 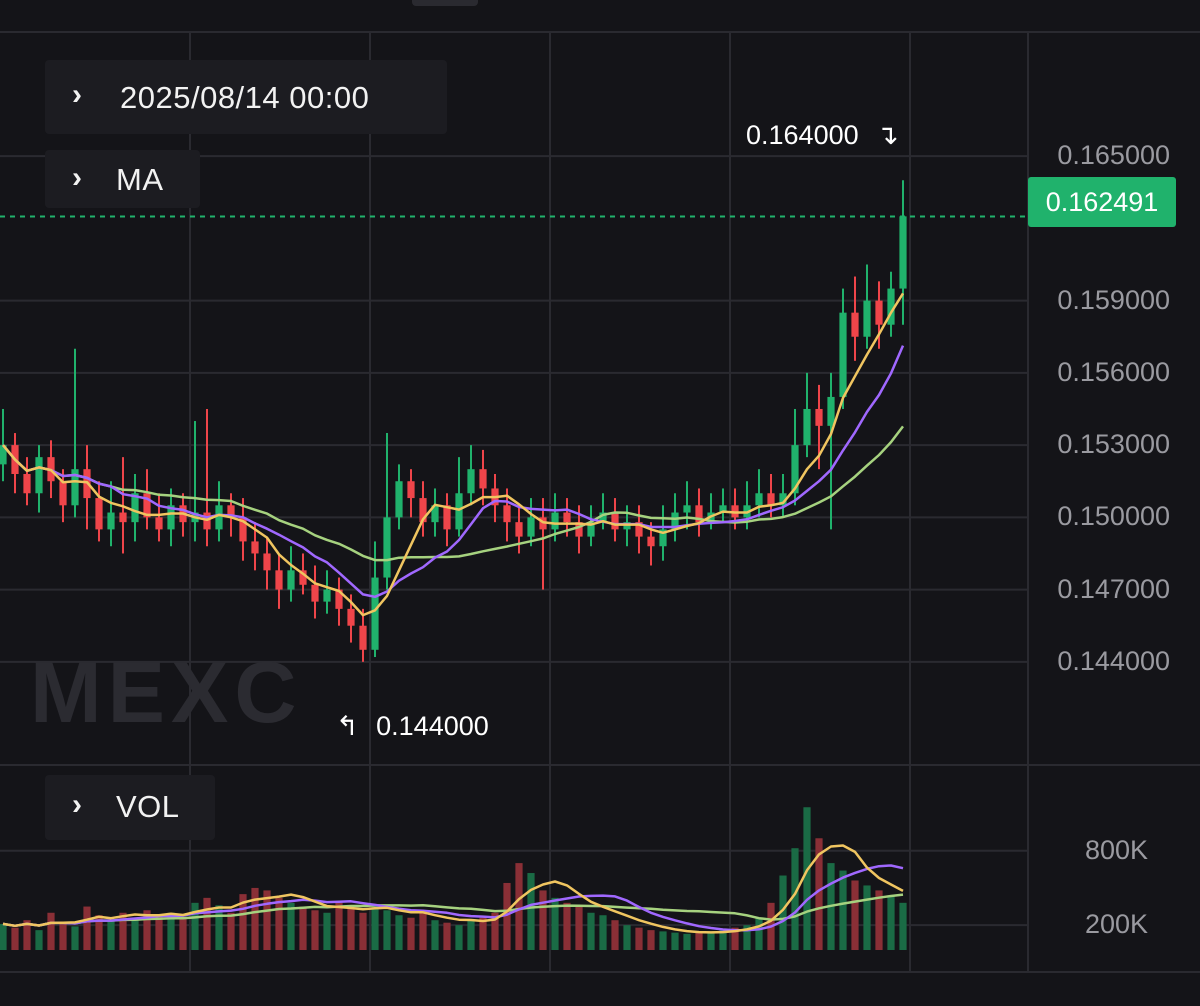 What do you see at coordinates (412, 726) in the screenshot?
I see `low-marker-label: ↰ 0.144000` at bounding box center [412, 726].